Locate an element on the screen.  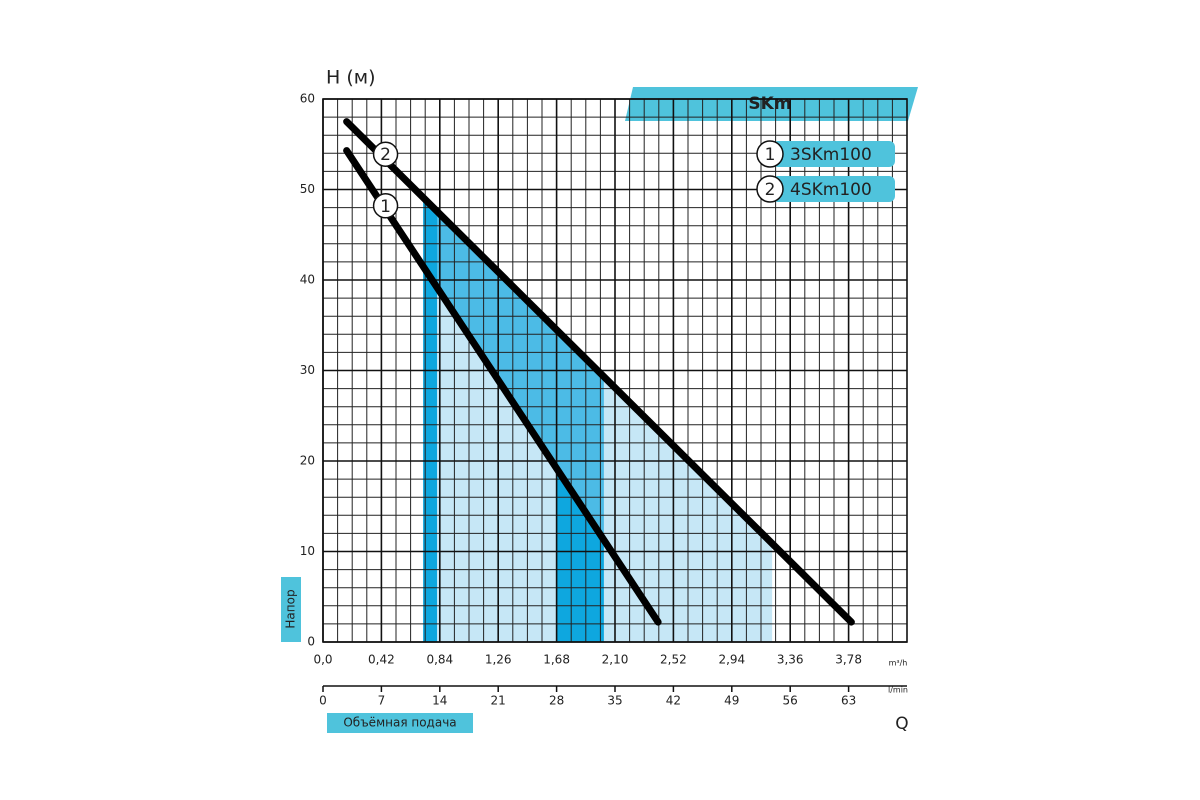
y-tick-label: 60 is located at coordinates (307, 99).